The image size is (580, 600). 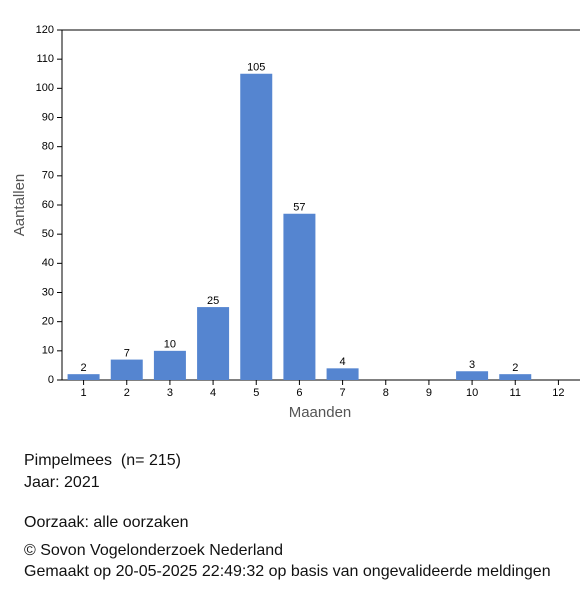 What do you see at coordinates (429, 393) in the screenshot?
I see `x-tick-label: 9` at bounding box center [429, 393].